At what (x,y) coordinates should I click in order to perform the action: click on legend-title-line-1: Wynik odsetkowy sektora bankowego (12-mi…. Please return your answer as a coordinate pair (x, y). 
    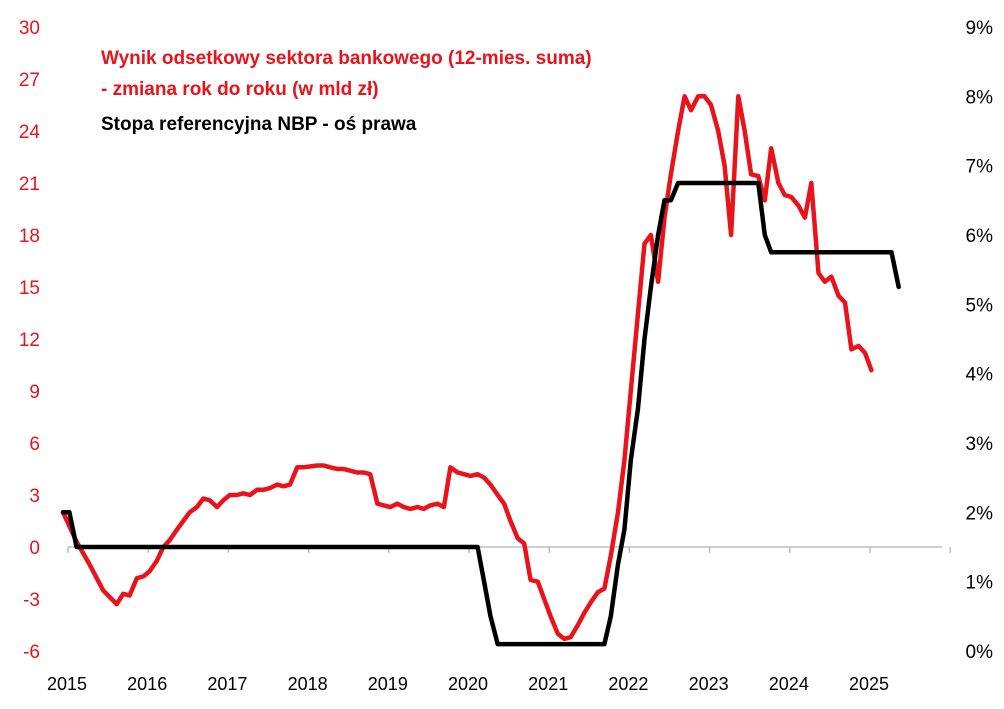
    Looking at the image, I should click on (346, 58).